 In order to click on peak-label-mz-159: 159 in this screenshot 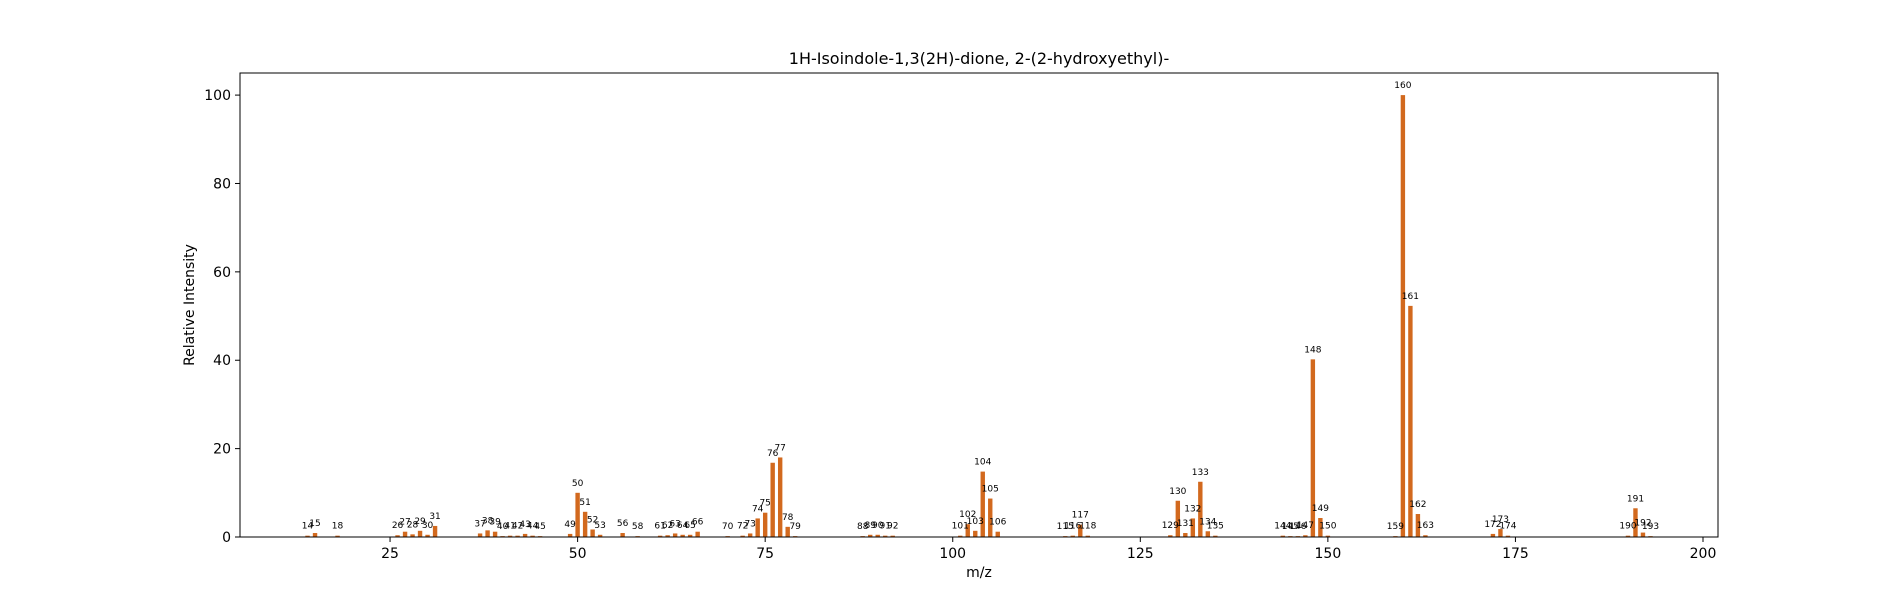, I will do `click(1395, 527)`.